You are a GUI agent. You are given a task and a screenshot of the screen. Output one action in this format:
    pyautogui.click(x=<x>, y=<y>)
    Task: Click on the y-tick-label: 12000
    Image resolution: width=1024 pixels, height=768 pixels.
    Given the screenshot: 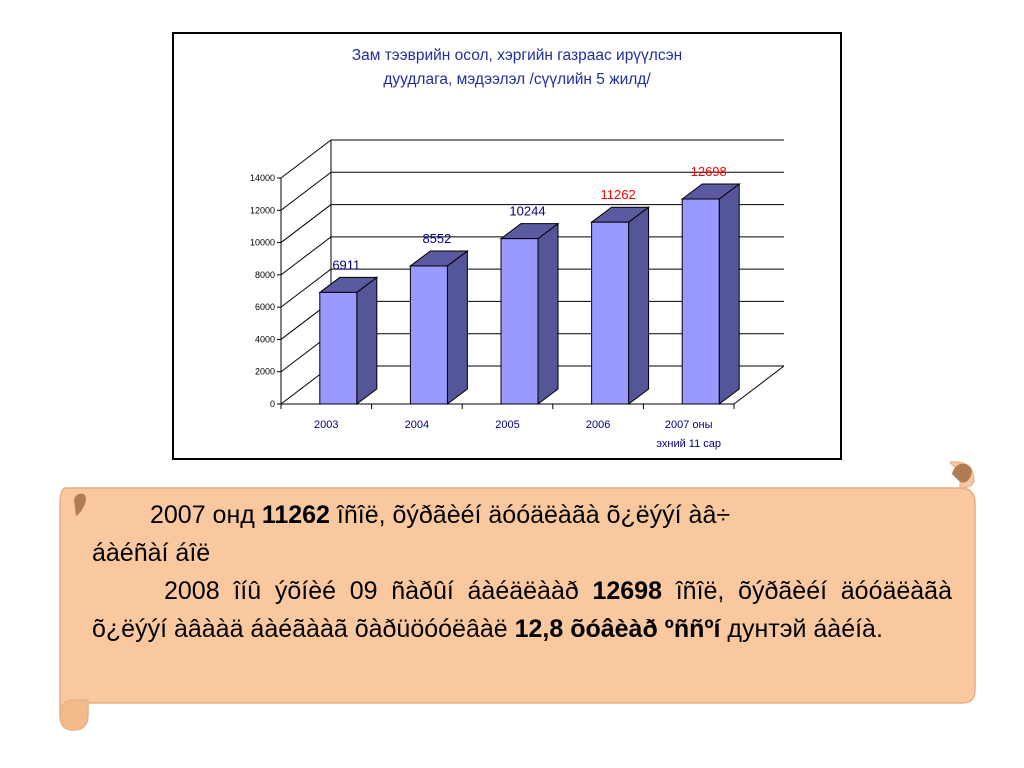 What is the action you would take?
    pyautogui.click(x=262, y=210)
    